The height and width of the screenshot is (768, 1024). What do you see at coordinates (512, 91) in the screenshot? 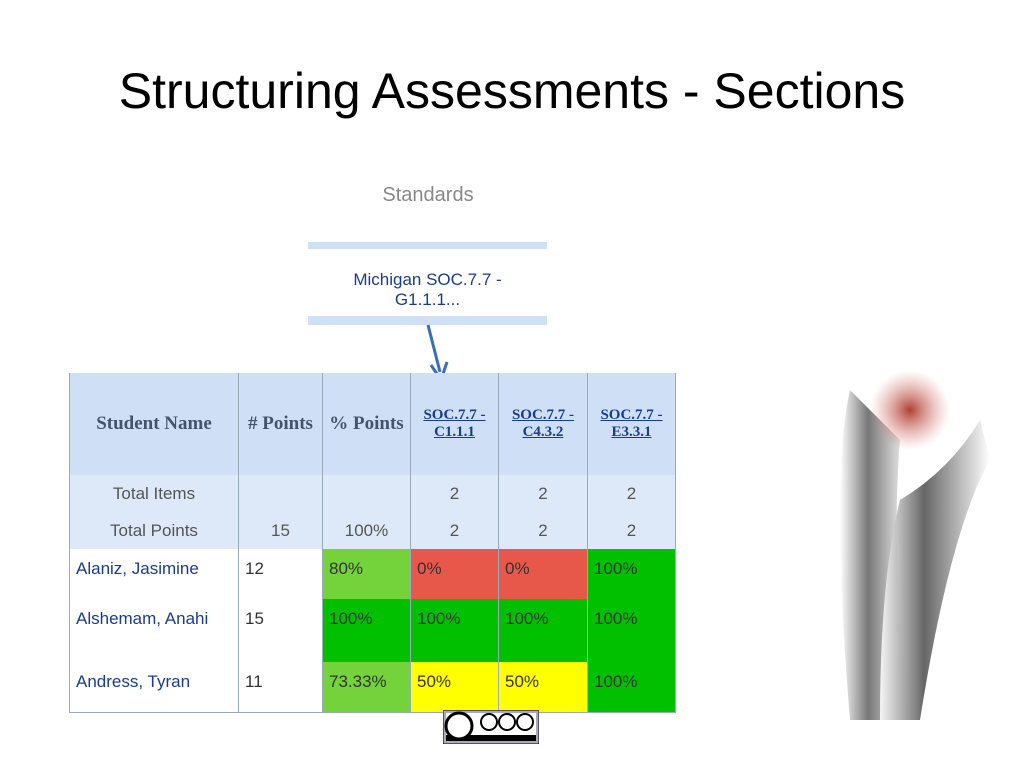
I see `slide-title: Structuring Assessments - Sections` at bounding box center [512, 91].